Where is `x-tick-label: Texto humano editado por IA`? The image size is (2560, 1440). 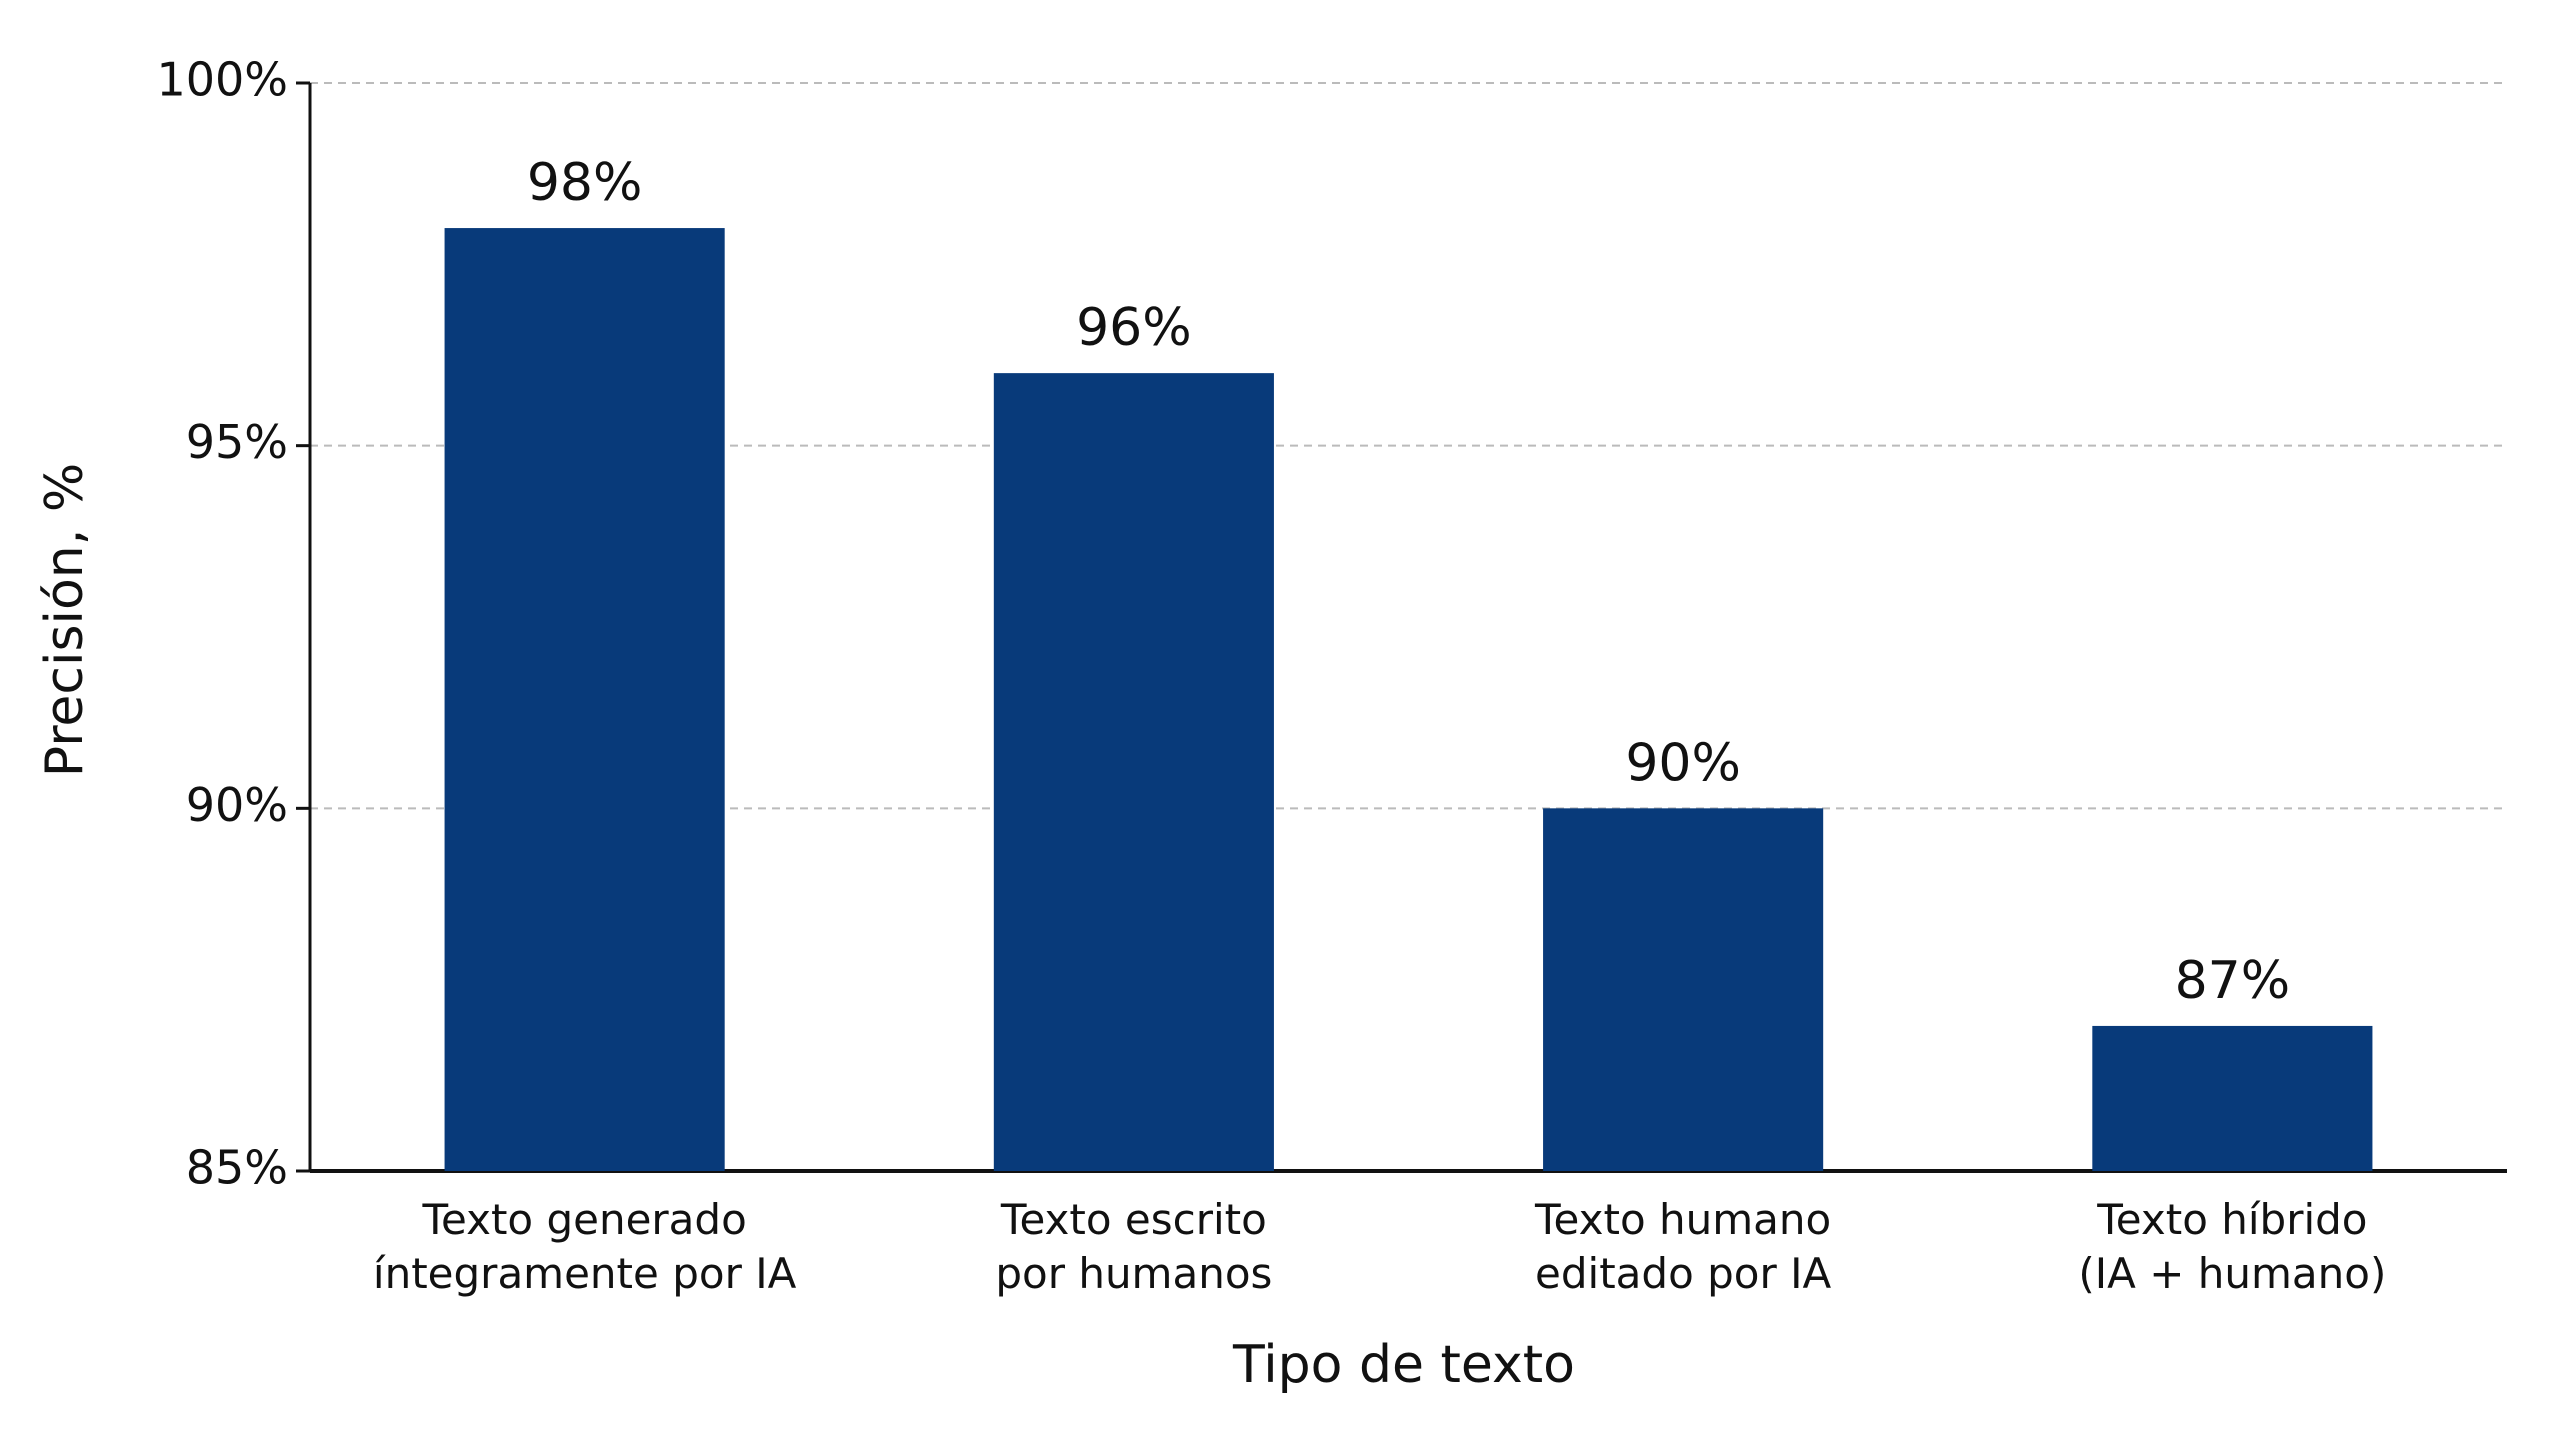
x-tick-label: Texto humano editado por IA is located at coordinates (1683, 1246).